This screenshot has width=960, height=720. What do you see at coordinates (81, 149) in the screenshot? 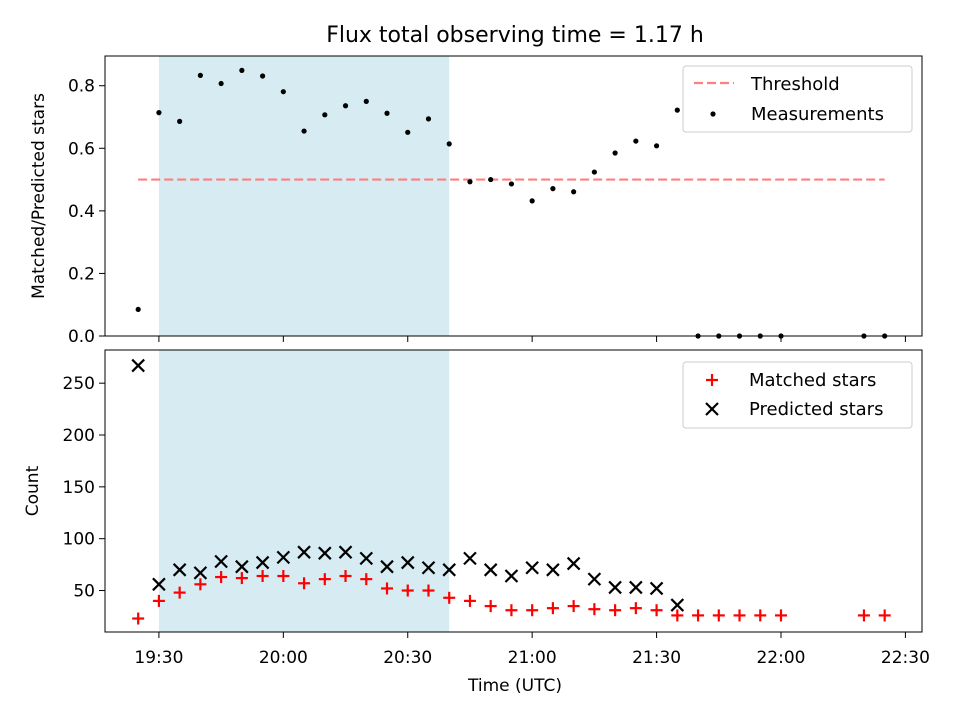
I see `top-y-tick-label-3: 0.6` at bounding box center [81, 149].